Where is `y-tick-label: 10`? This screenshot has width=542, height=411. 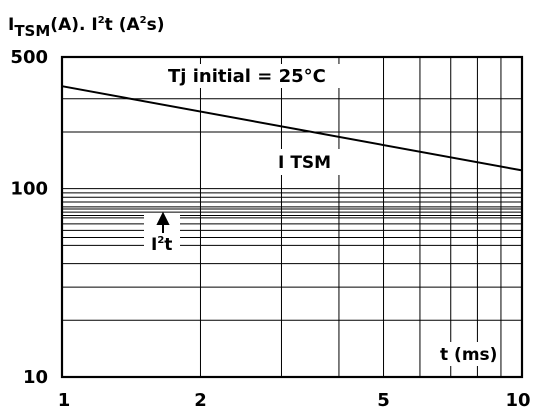
y-tick-label: 10 is located at coordinates (35, 377).